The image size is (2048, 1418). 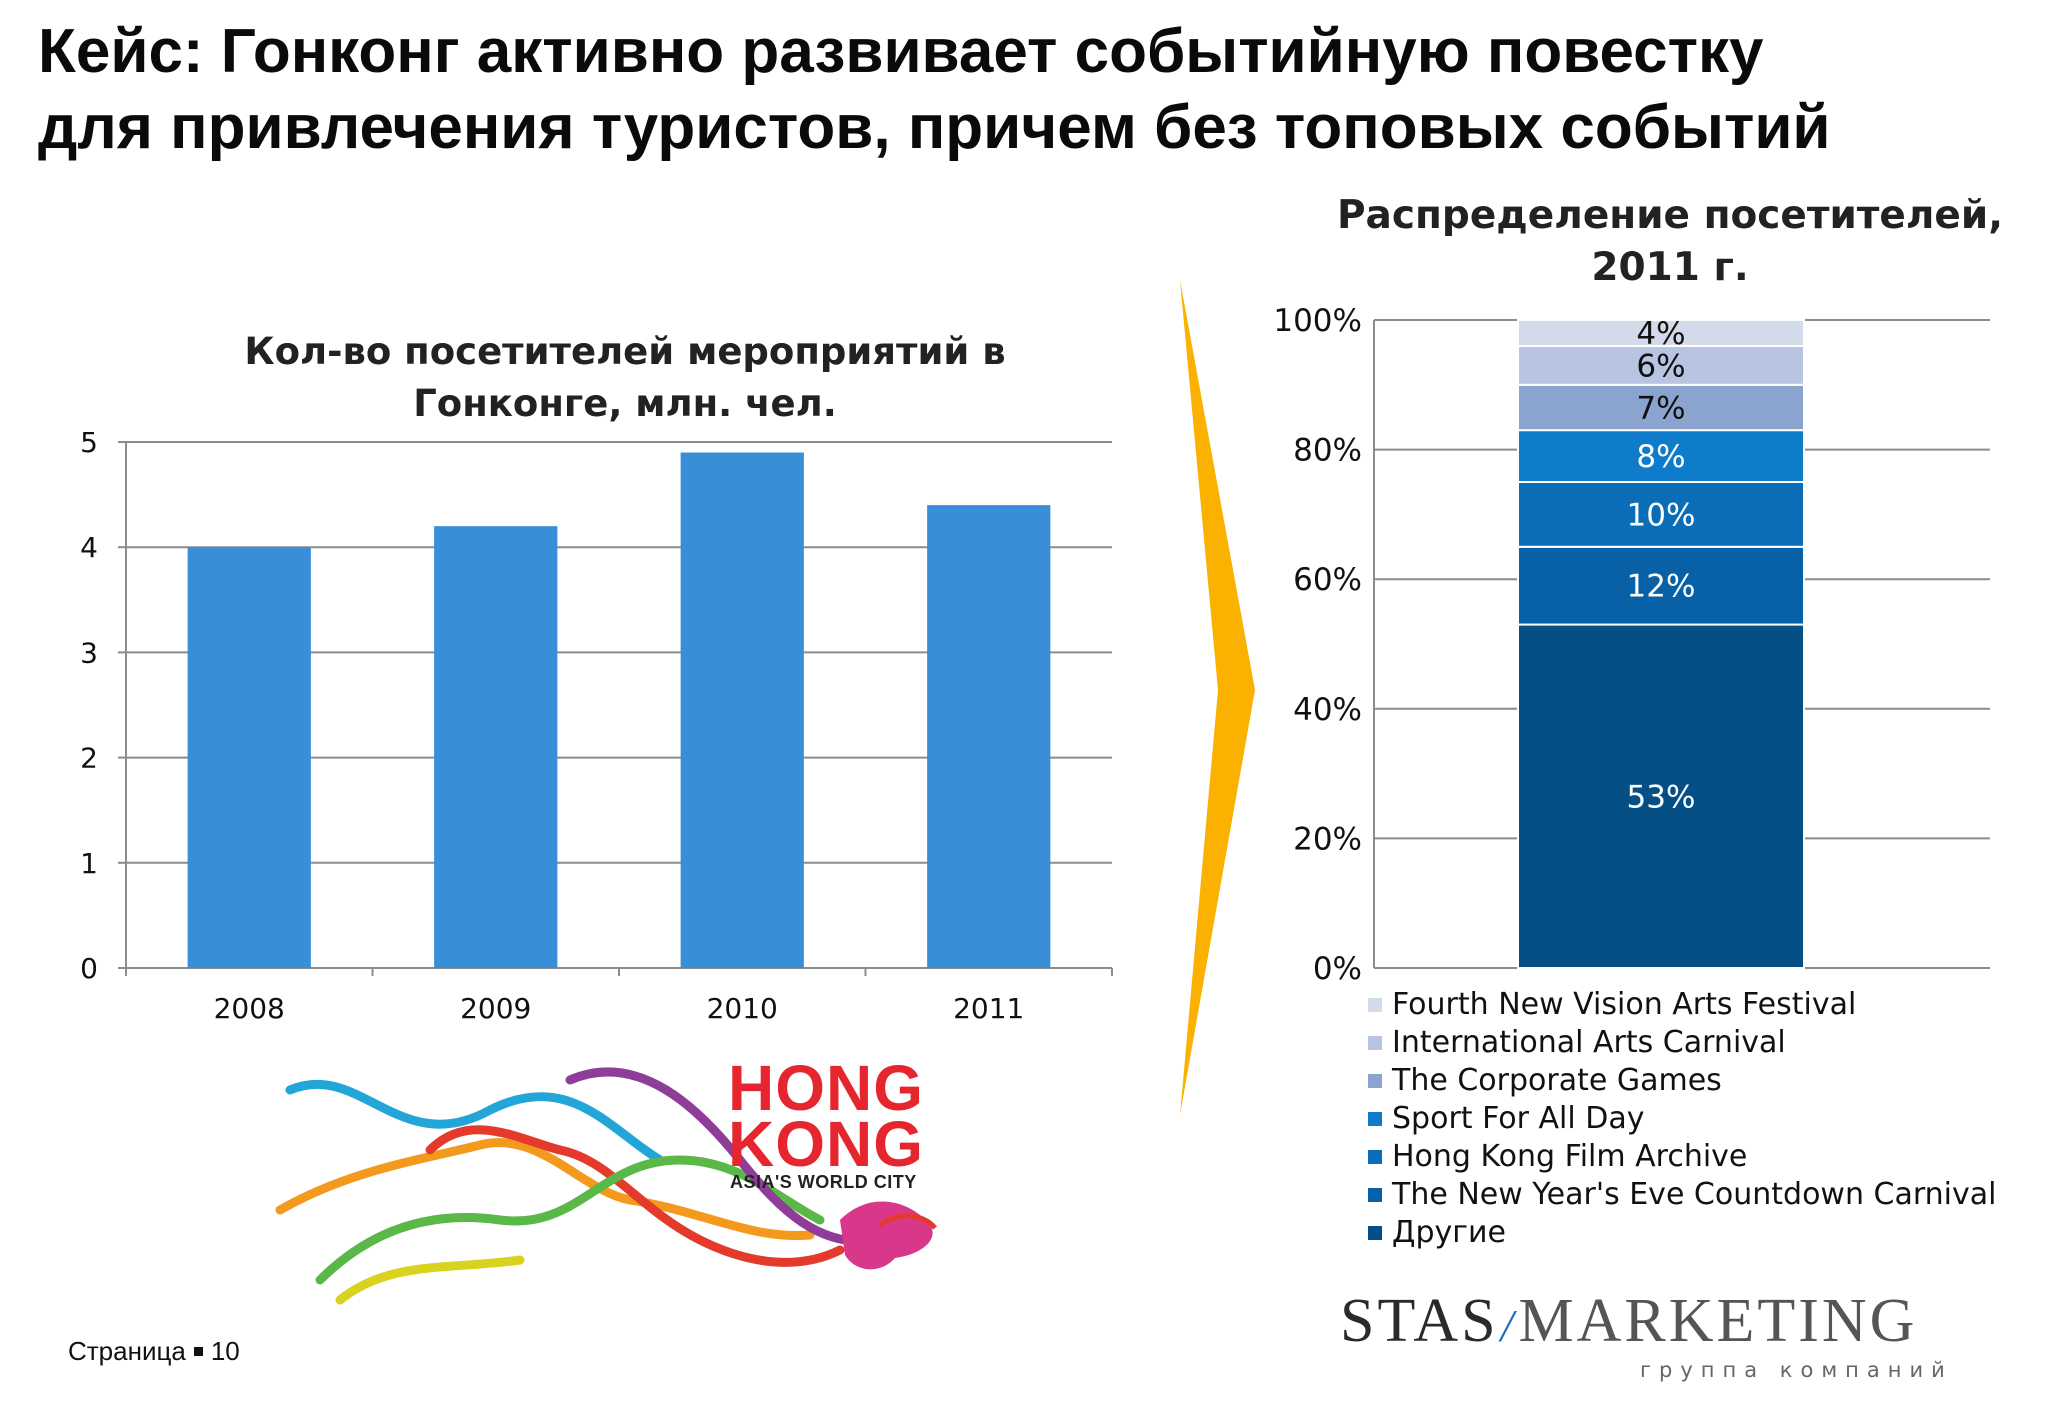 I want to click on footer-square-icon, so click(x=198, y=1351).